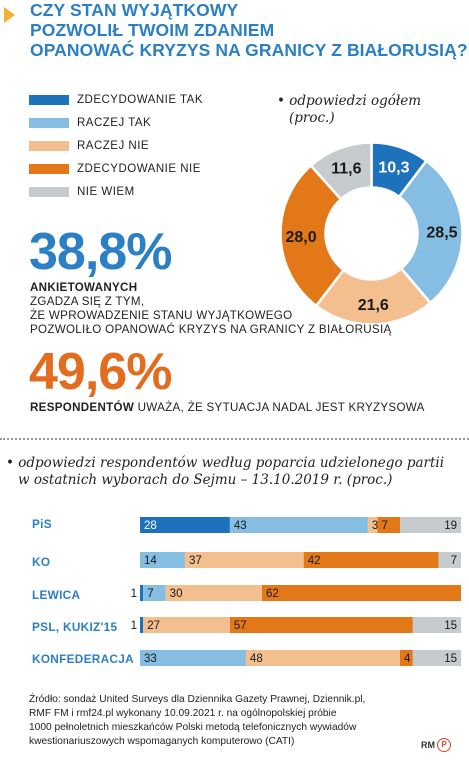 This screenshot has width=469, height=760. I want to click on party-label: PiS, so click(42, 524).